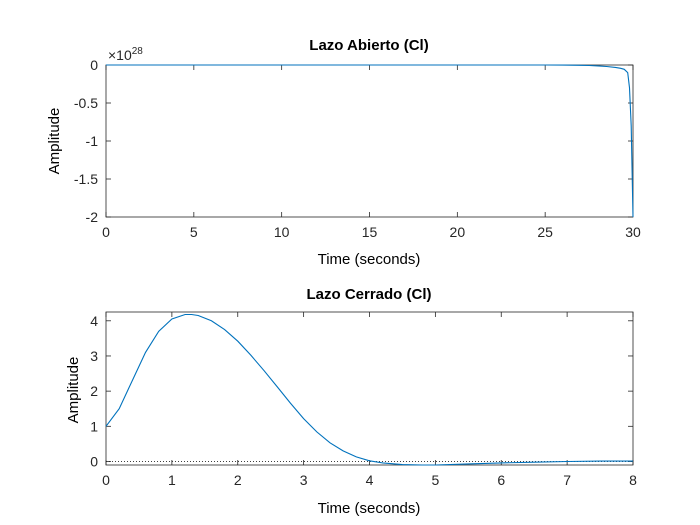 The image size is (700, 525). I want to click on x-tick-label: 15, so click(370, 232).